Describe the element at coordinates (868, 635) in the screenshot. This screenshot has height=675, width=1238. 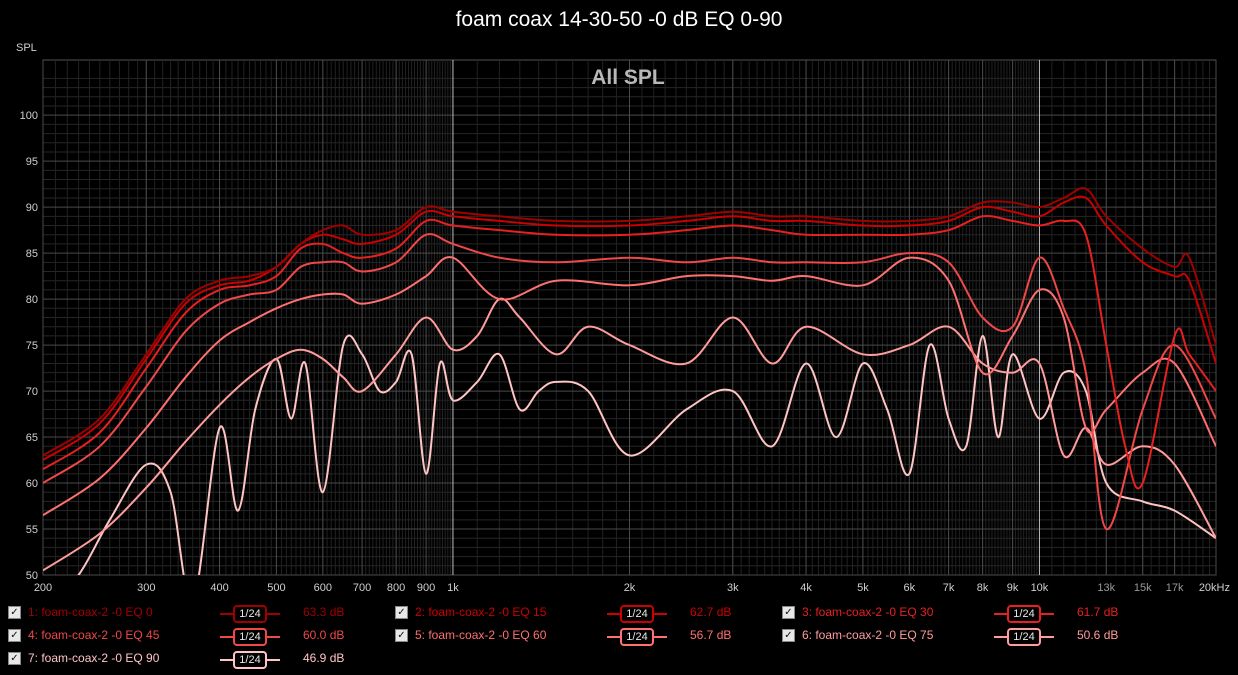
I see `legend-series-name: 6: foam-coax-2 -0 EQ 75` at that location.